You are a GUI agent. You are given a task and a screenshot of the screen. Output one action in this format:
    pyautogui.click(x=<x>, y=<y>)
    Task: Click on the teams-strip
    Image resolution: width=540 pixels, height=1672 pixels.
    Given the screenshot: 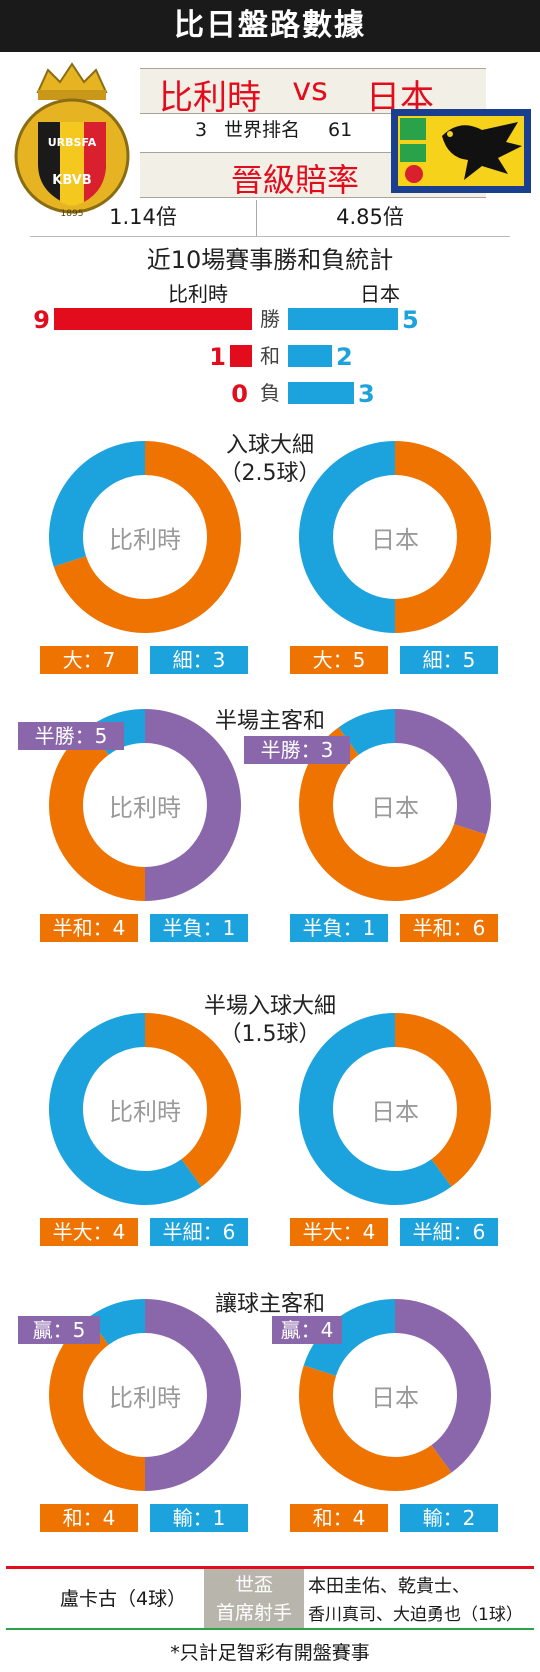 What is the action you would take?
    pyautogui.click(x=313, y=91)
    